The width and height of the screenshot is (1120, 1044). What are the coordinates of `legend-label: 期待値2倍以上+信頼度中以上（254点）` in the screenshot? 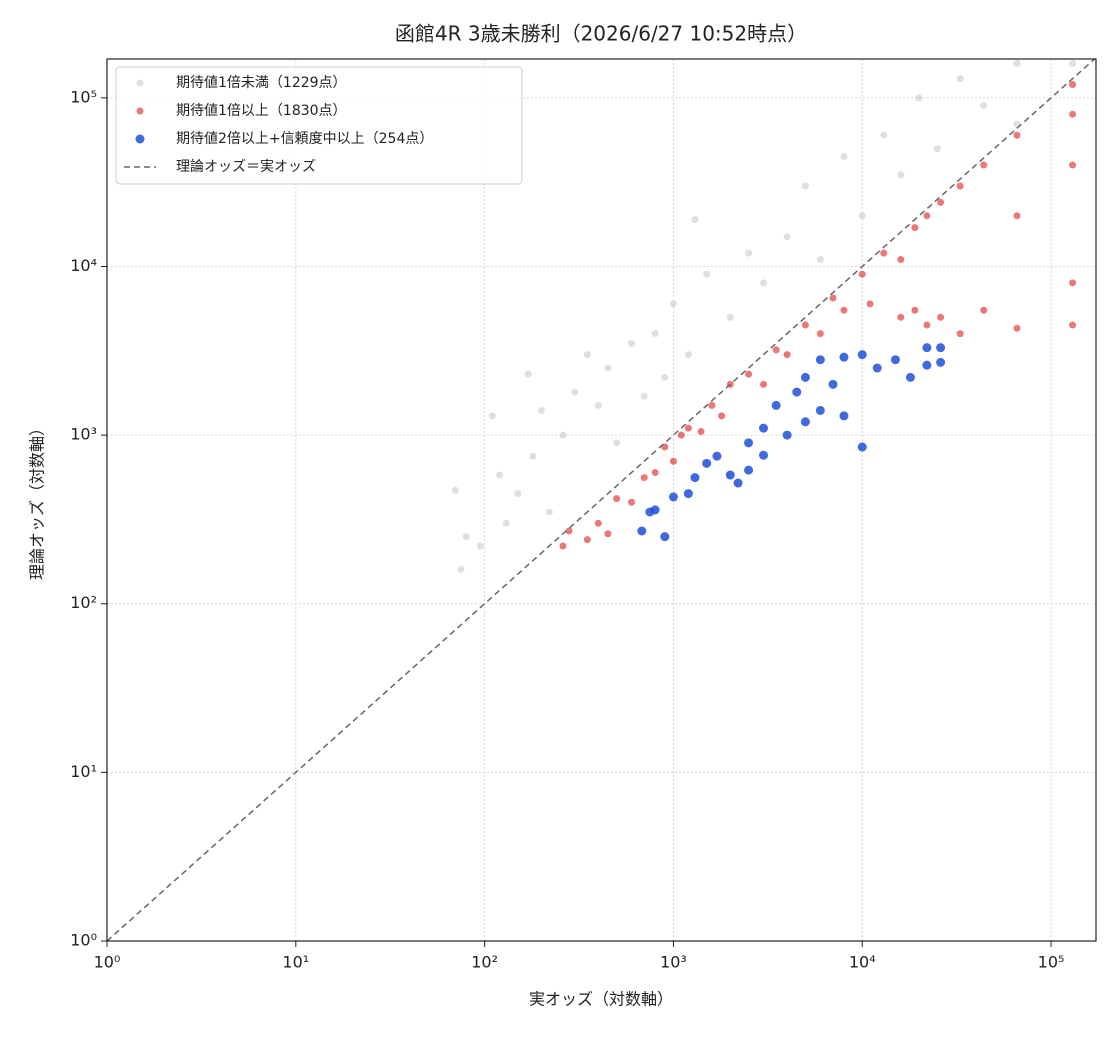 It's located at (304, 139).